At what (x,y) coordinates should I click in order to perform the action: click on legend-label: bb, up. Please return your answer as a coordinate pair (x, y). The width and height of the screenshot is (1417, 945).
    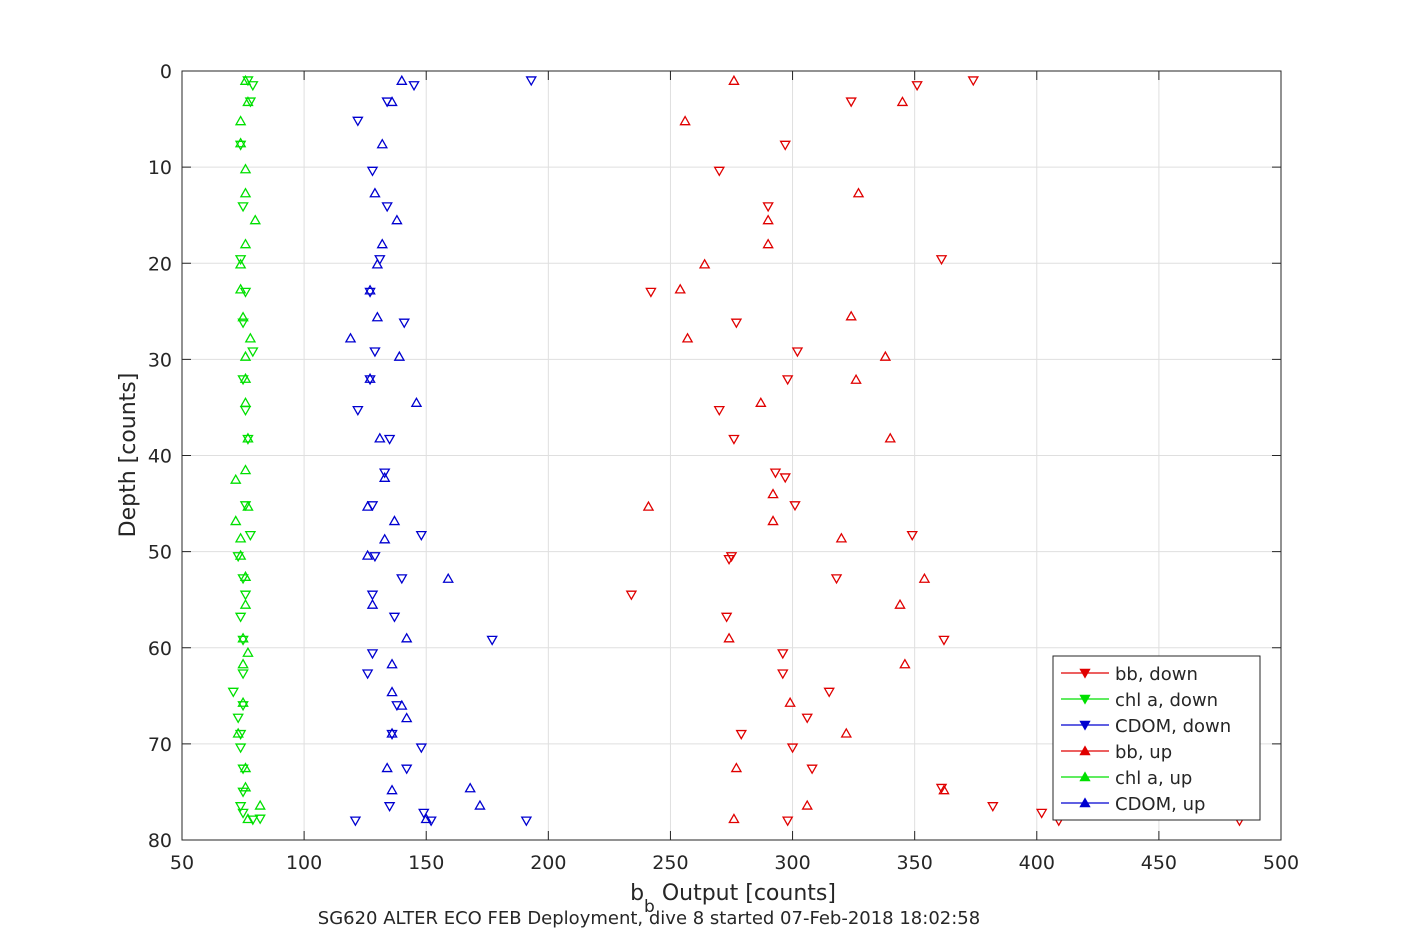
    Looking at the image, I should click on (1143, 752).